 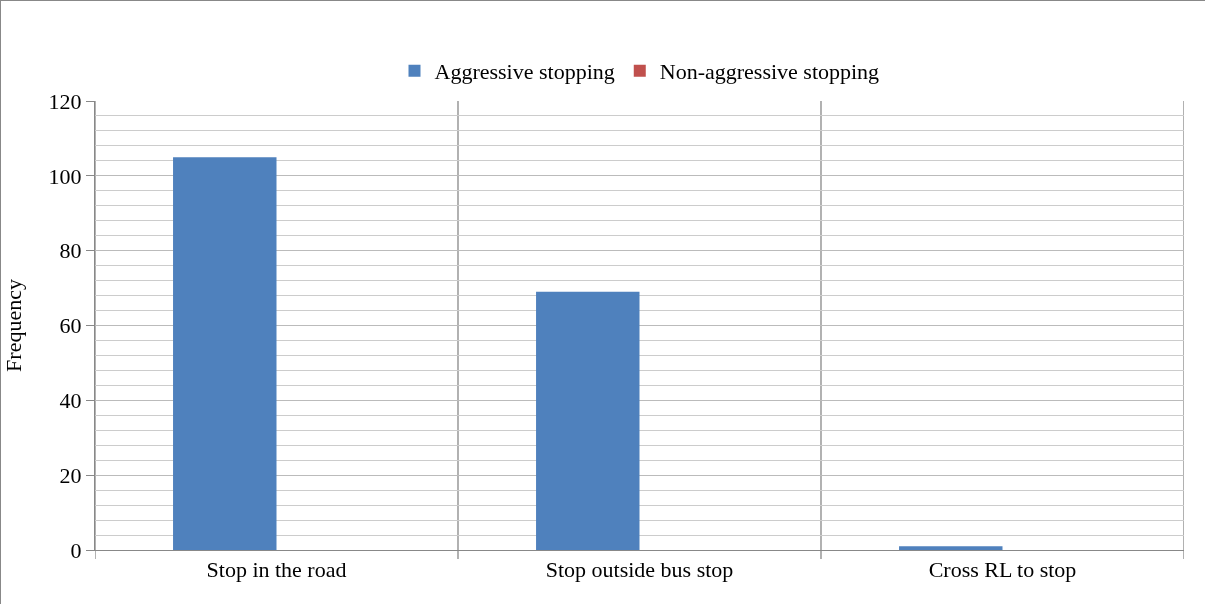 What do you see at coordinates (769, 72) in the screenshot?
I see `legend-label: Non-aggressive stopping` at bounding box center [769, 72].